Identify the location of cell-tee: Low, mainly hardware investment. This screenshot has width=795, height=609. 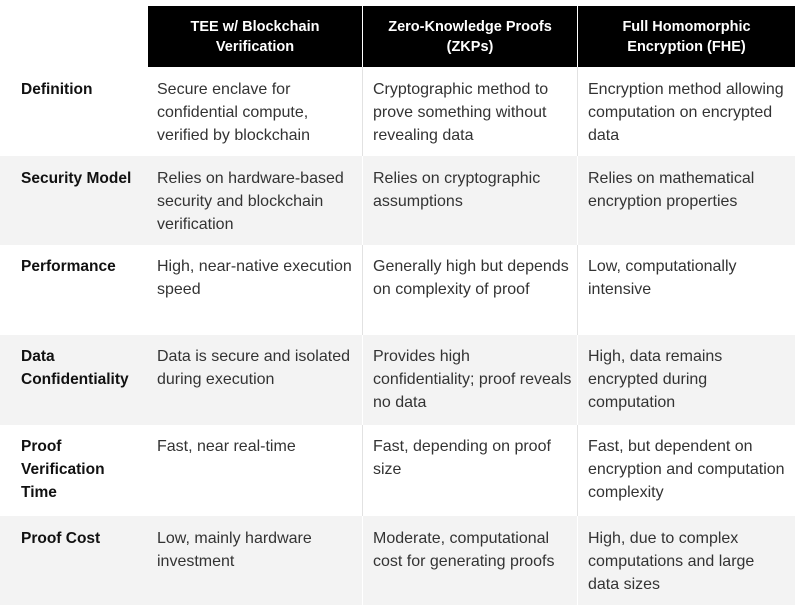
(234, 550).